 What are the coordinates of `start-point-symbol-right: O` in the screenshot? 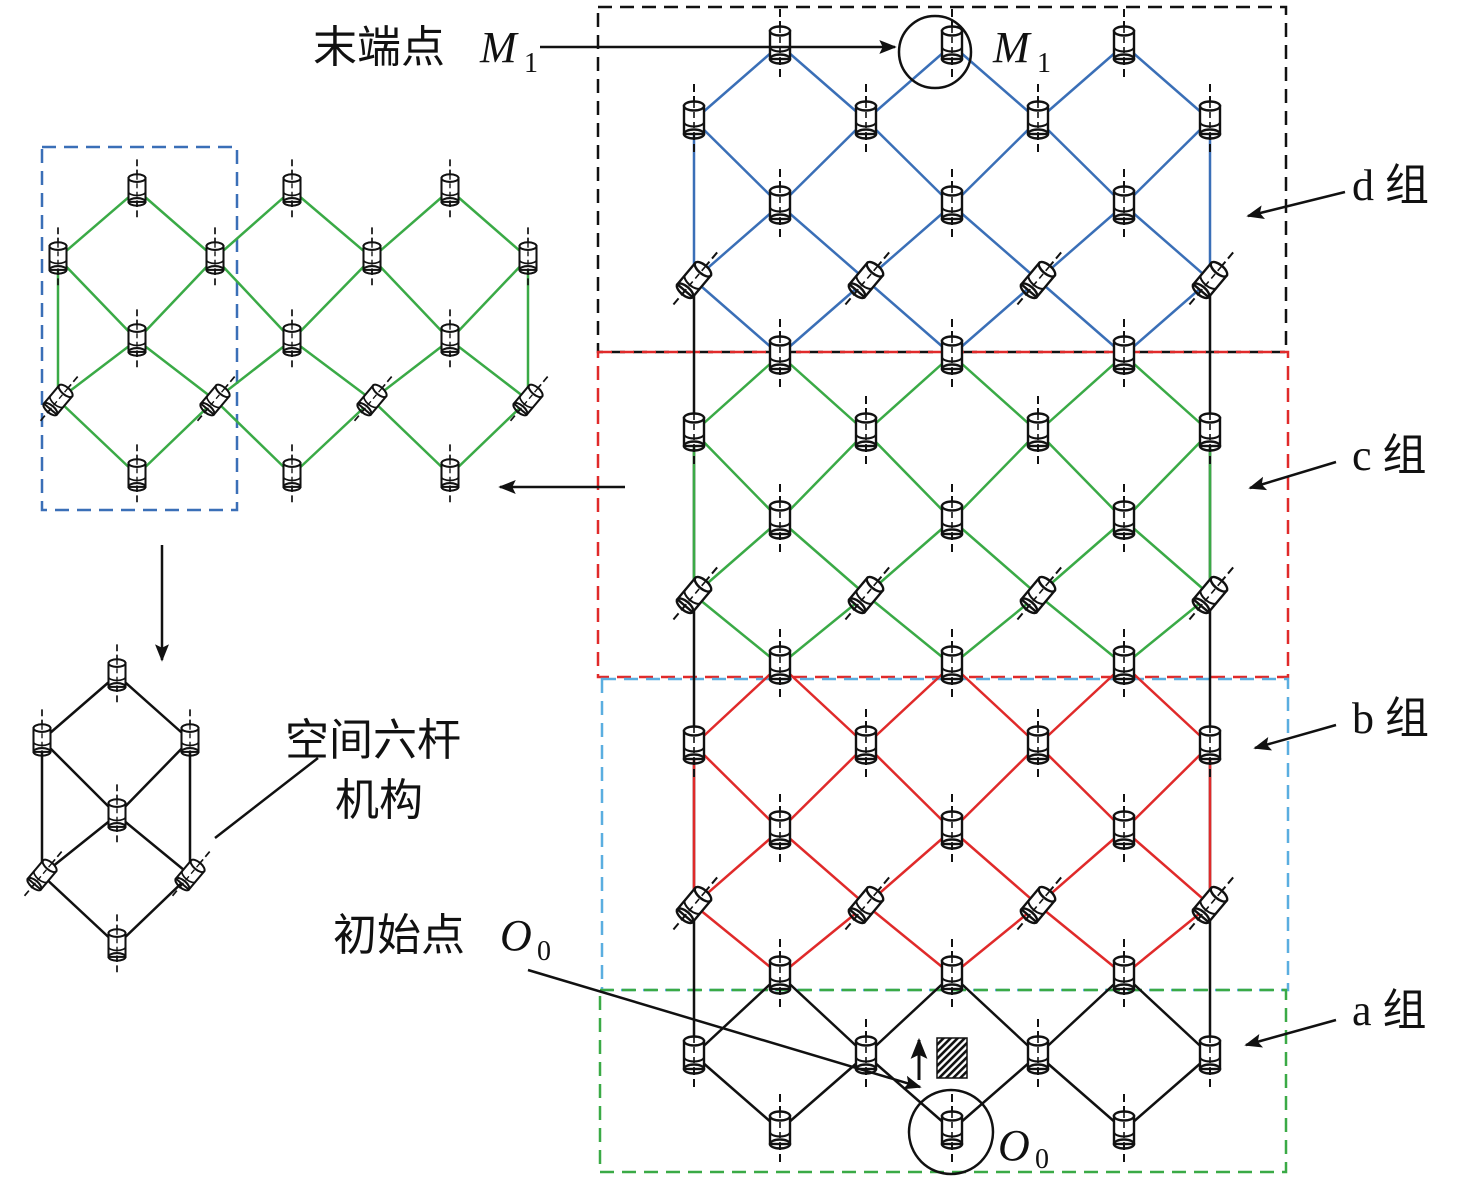 It's located at (1014, 1145).